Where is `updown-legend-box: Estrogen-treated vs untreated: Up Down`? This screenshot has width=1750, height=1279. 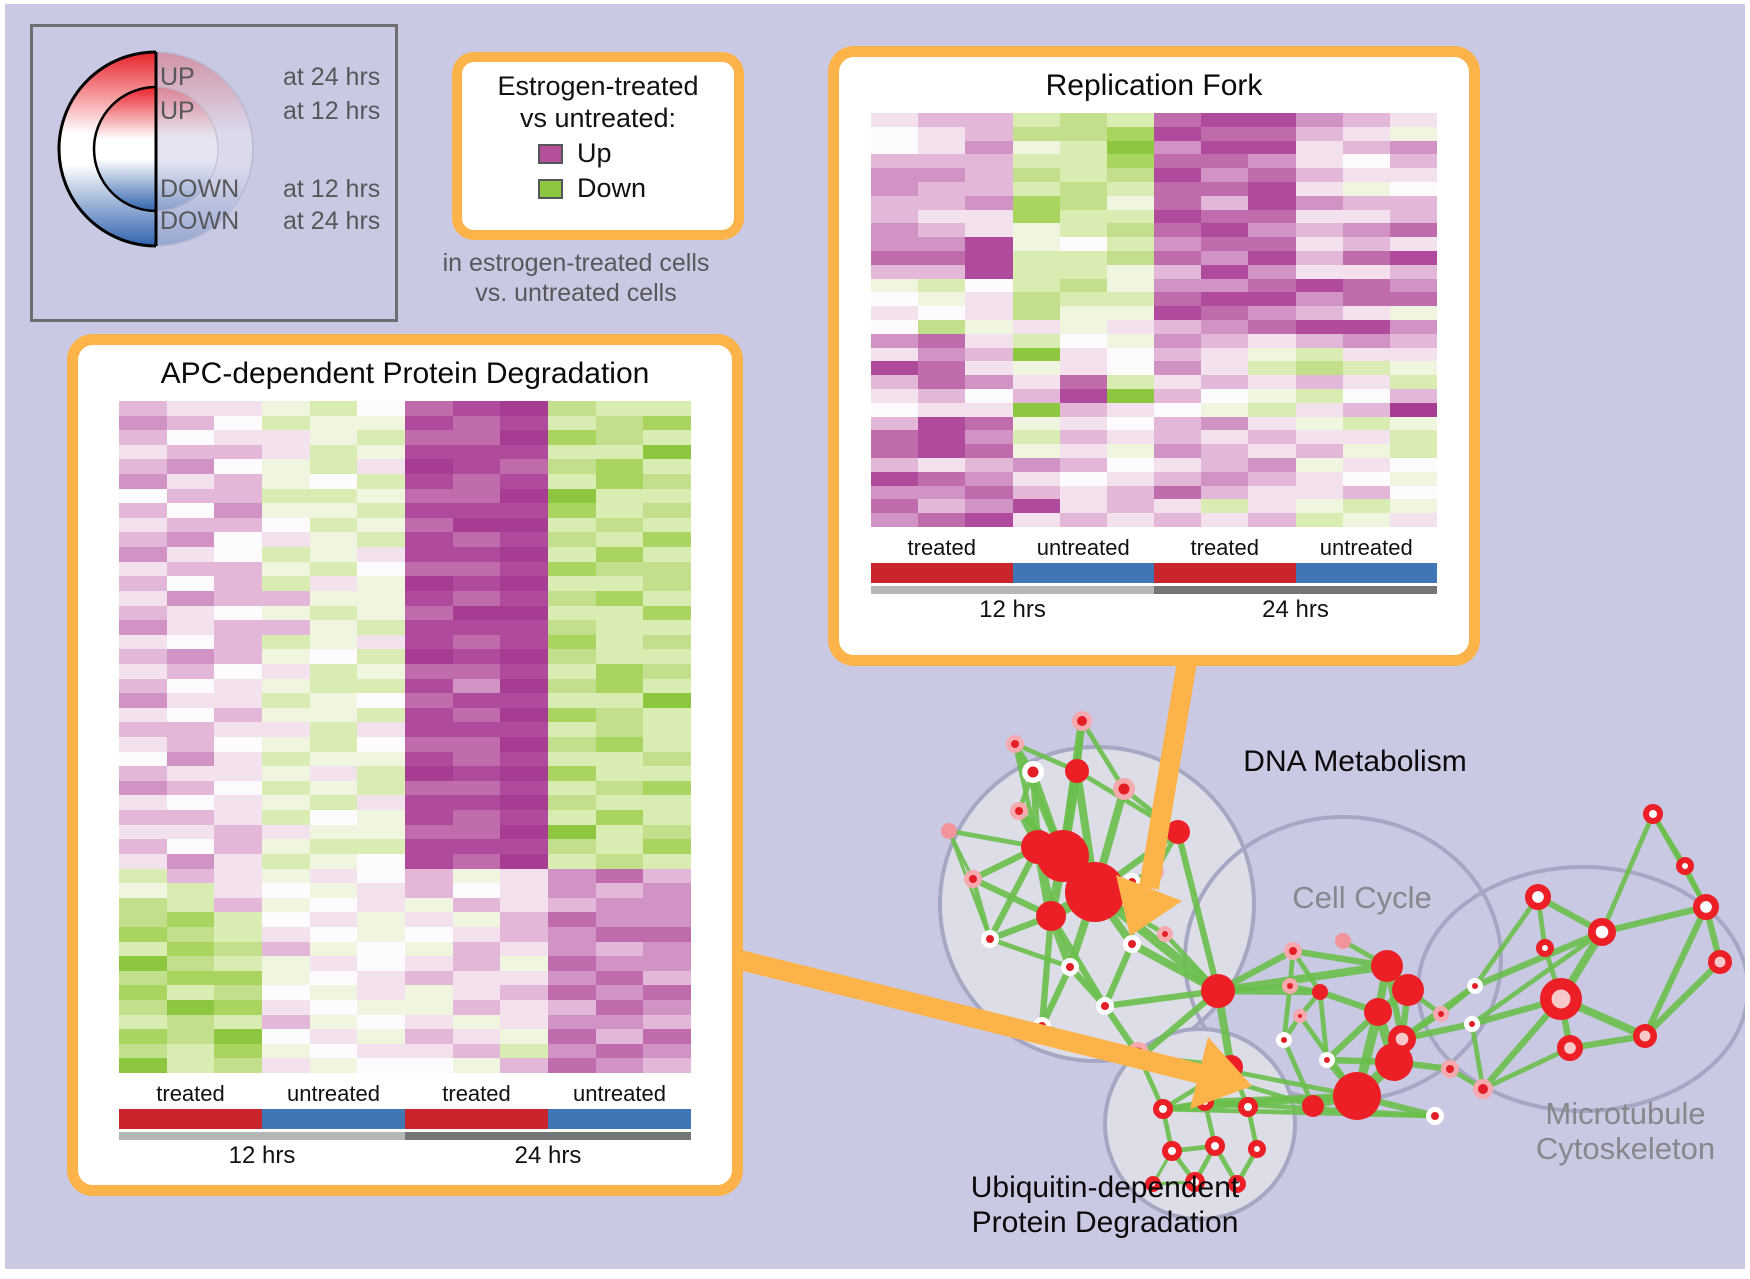 updown-legend-box: Estrogen-treated vs untreated: Up Down is located at coordinates (598, 146).